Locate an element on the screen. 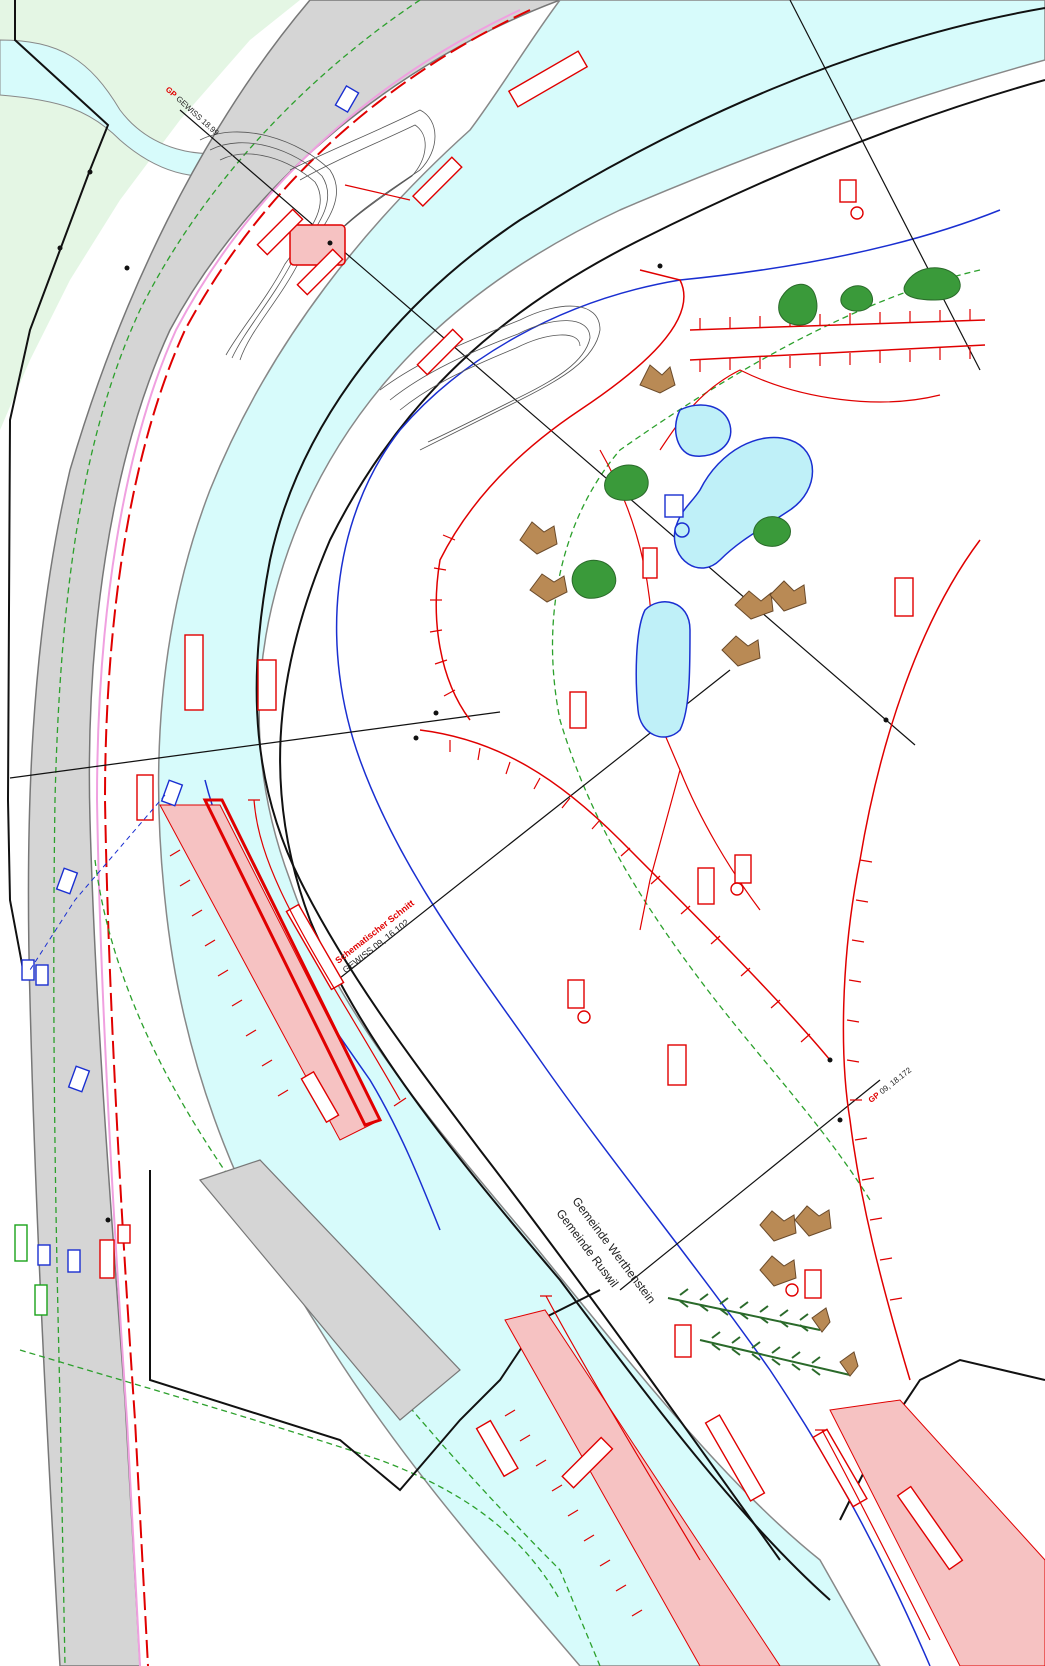 The width and height of the screenshot is (1045, 1666). section-title: Schematischer Schnitt is located at coordinates (374, 932).